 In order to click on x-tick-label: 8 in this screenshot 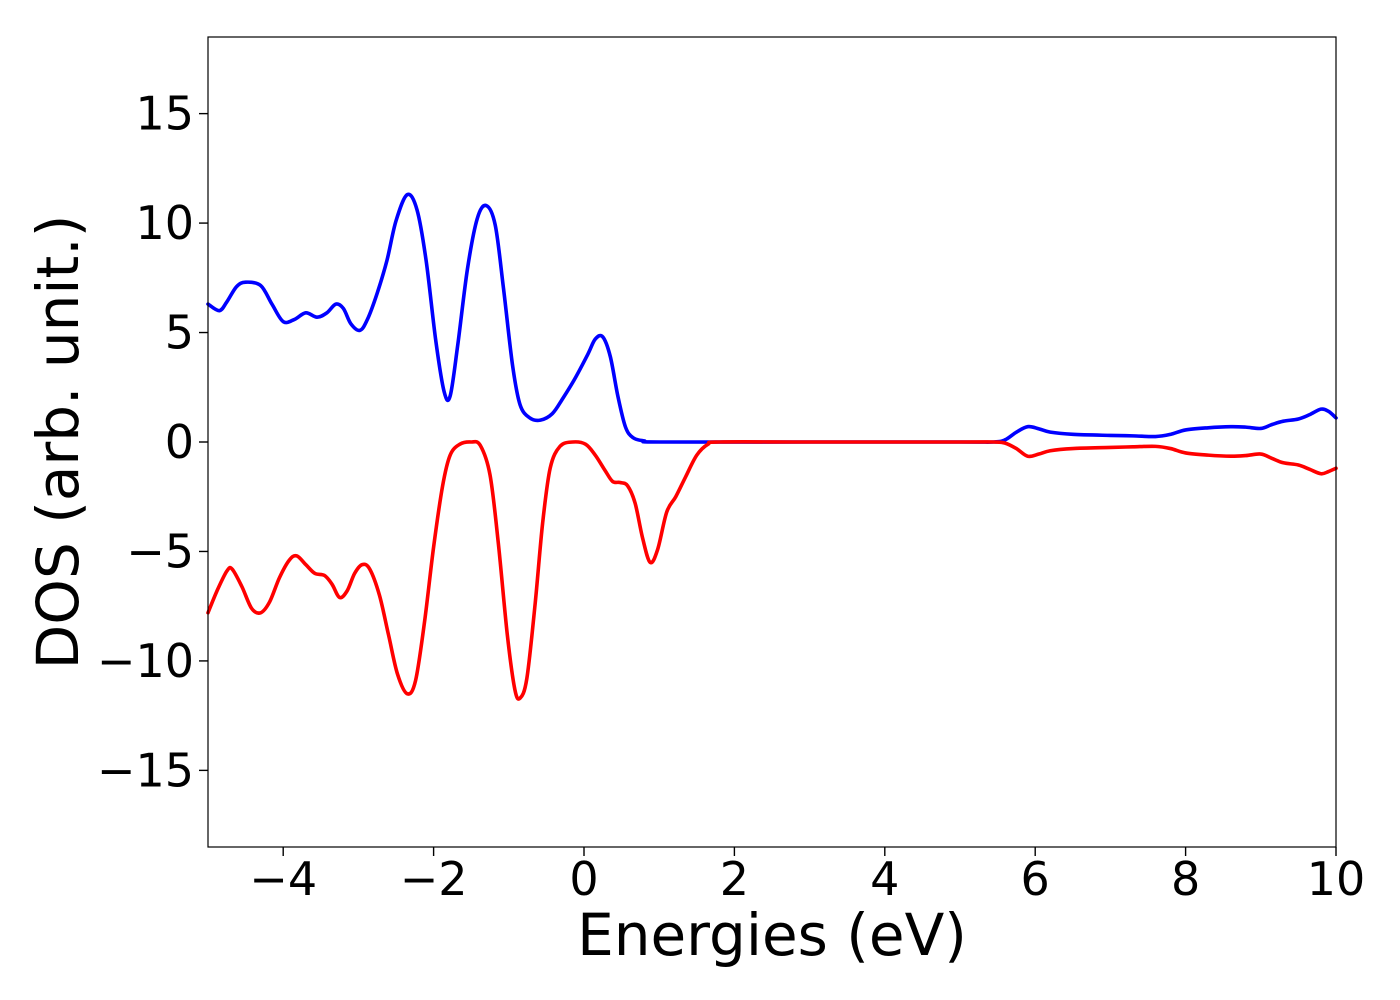, I will do `click(1185, 879)`.